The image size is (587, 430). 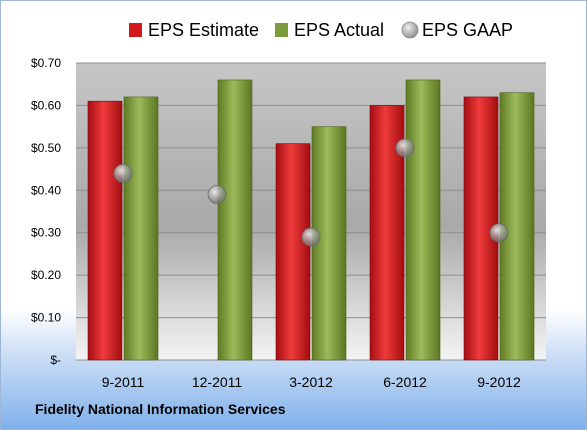 What do you see at coordinates (203, 30) in the screenshot?
I see `legend-label: EPS Estimate` at bounding box center [203, 30].